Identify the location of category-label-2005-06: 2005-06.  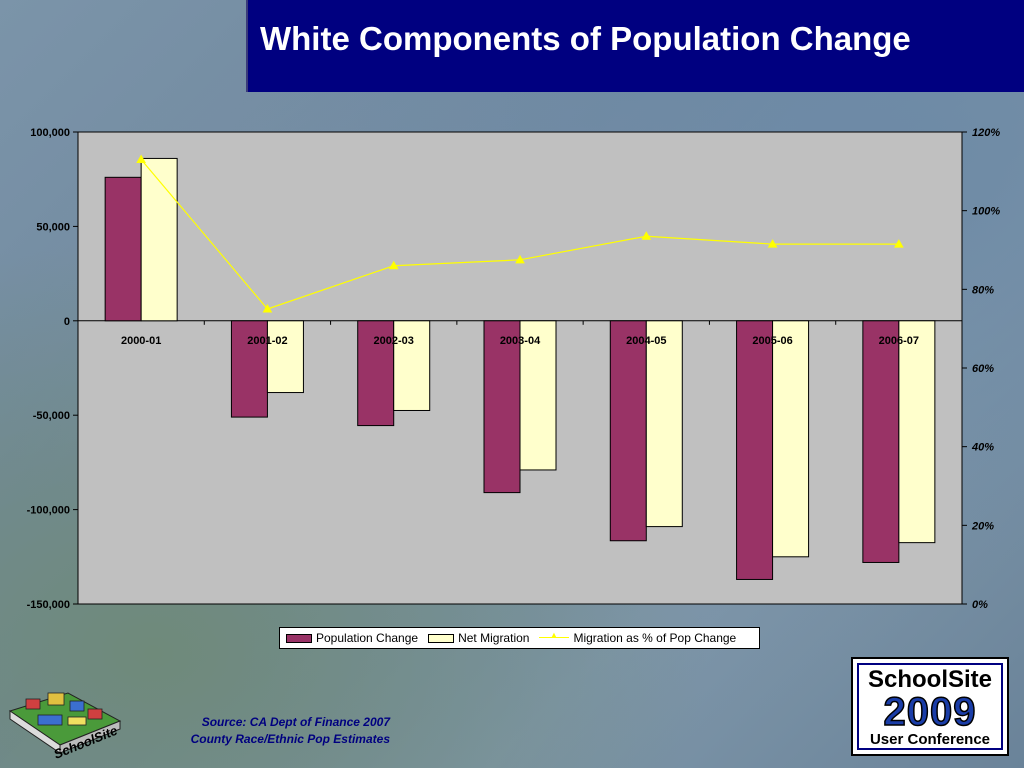
(772, 341).